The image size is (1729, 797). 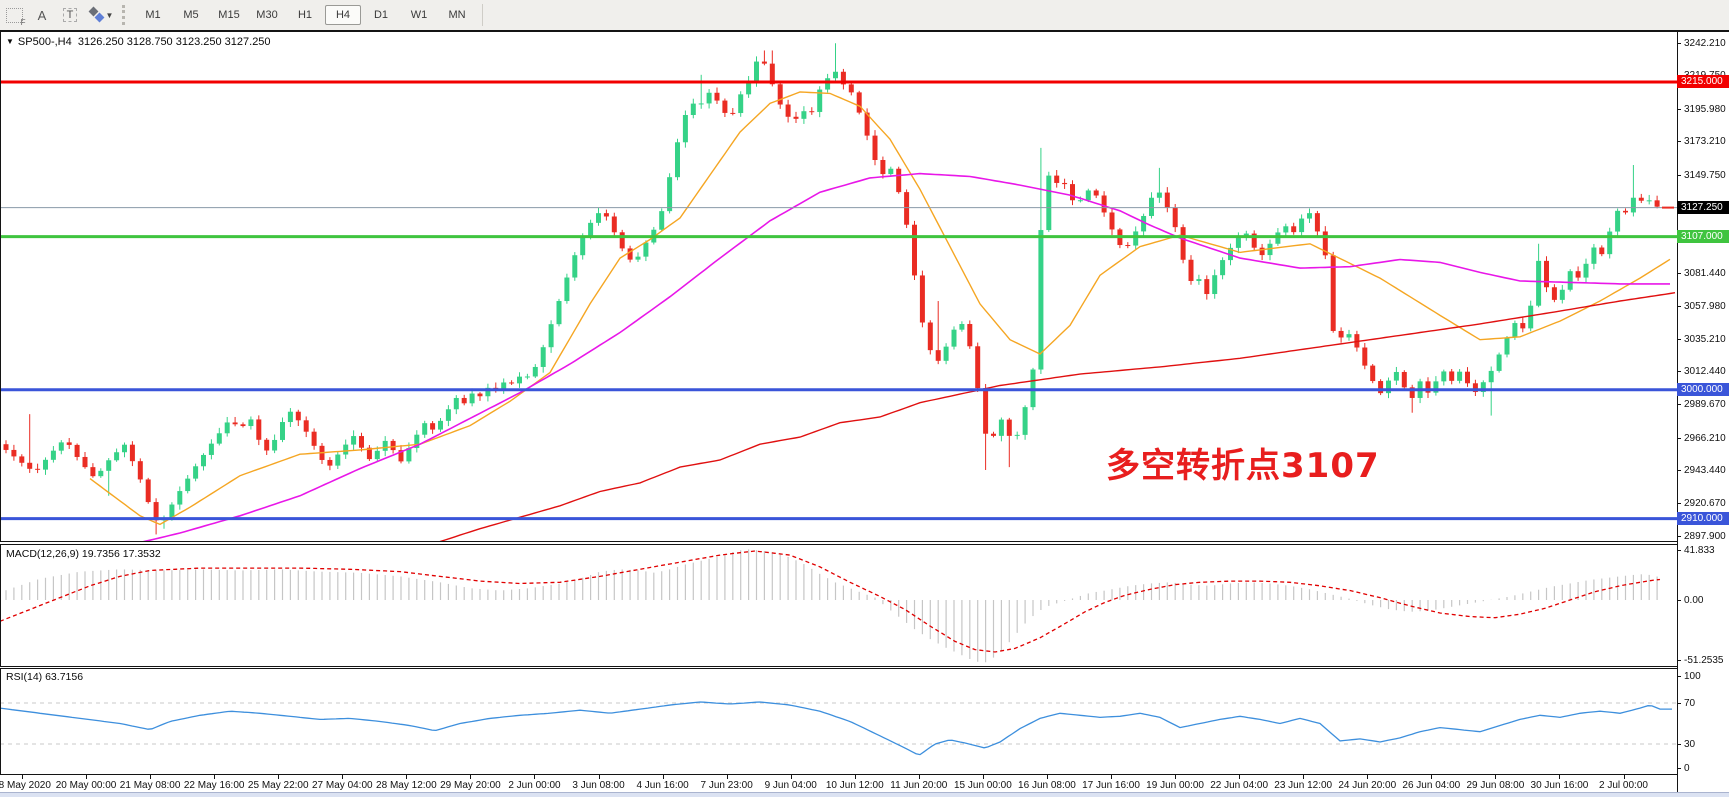 What do you see at coordinates (1559, 785) in the screenshot?
I see `time-axis-label: 30 Jun 16:00` at bounding box center [1559, 785].